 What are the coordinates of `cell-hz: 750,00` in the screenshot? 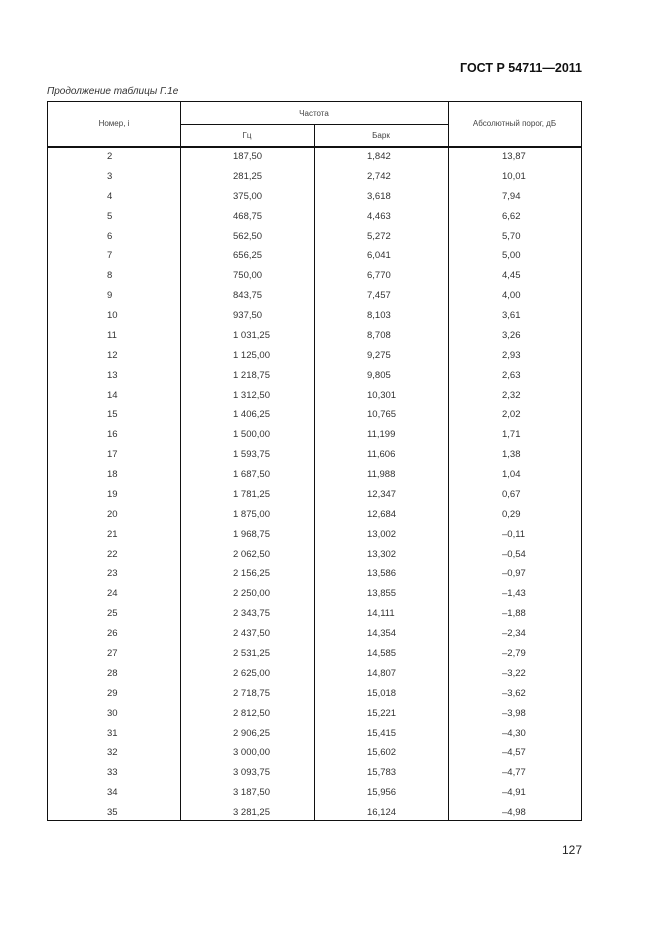 It's located at (248, 276).